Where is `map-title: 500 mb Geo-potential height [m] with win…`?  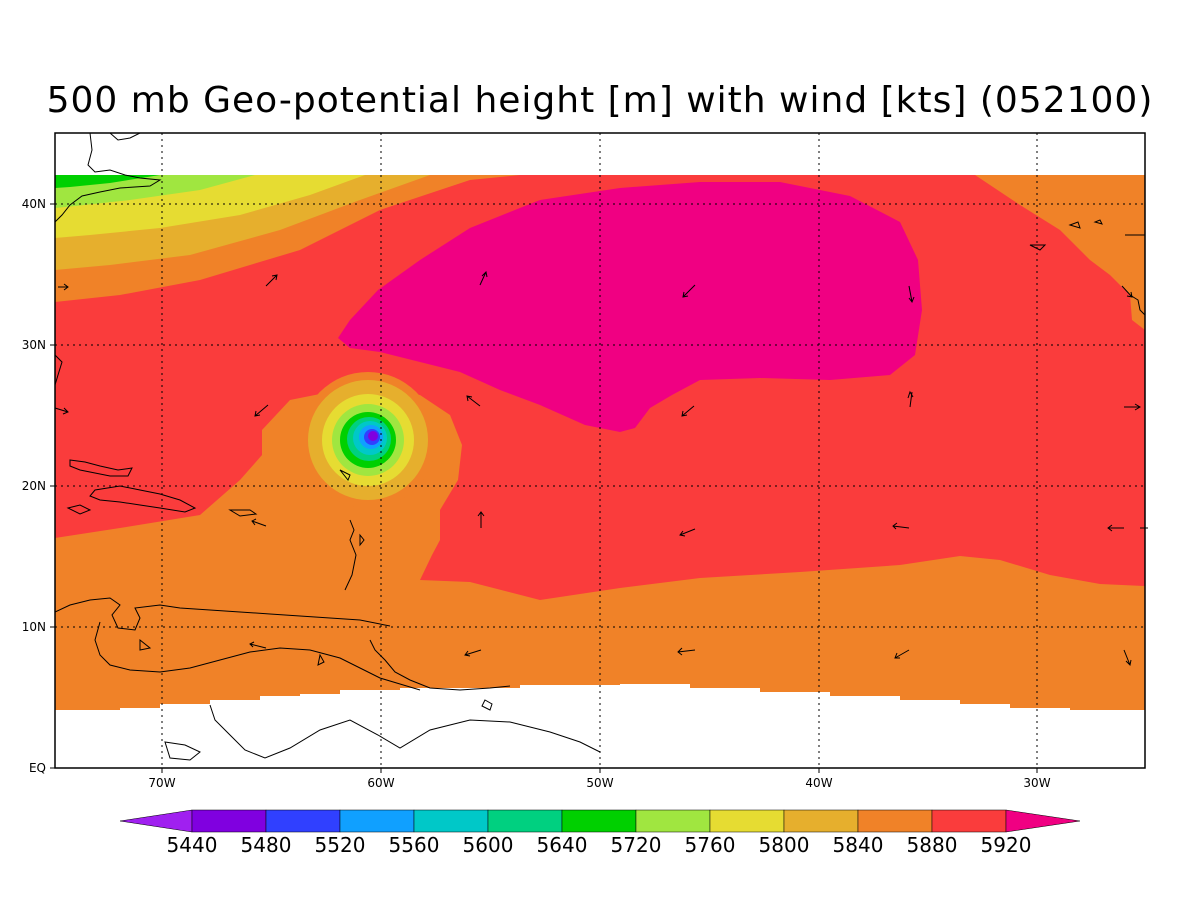
map-title: 500 mb Geo-potential height [m] with win… is located at coordinates (600, 100).